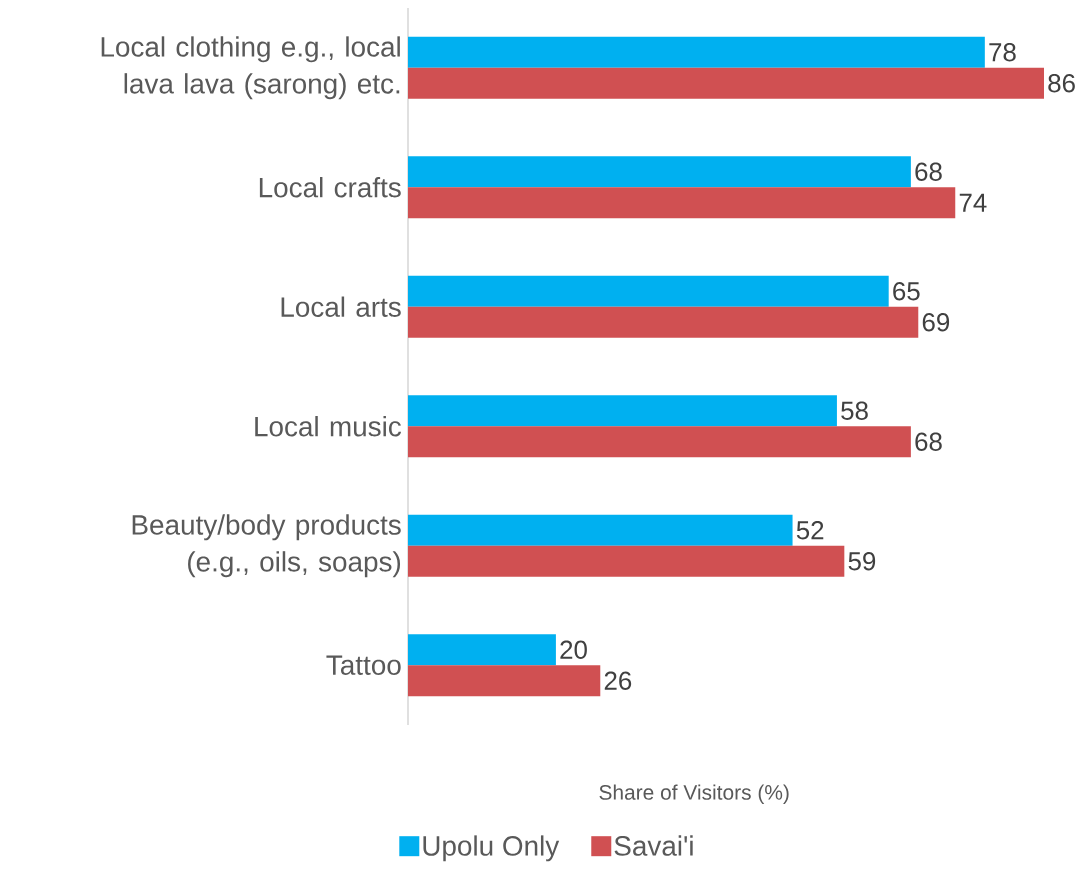 This screenshot has height=869, width=1089. Describe the element at coordinates (862, 561) in the screenshot. I see `data-label: 59` at that location.